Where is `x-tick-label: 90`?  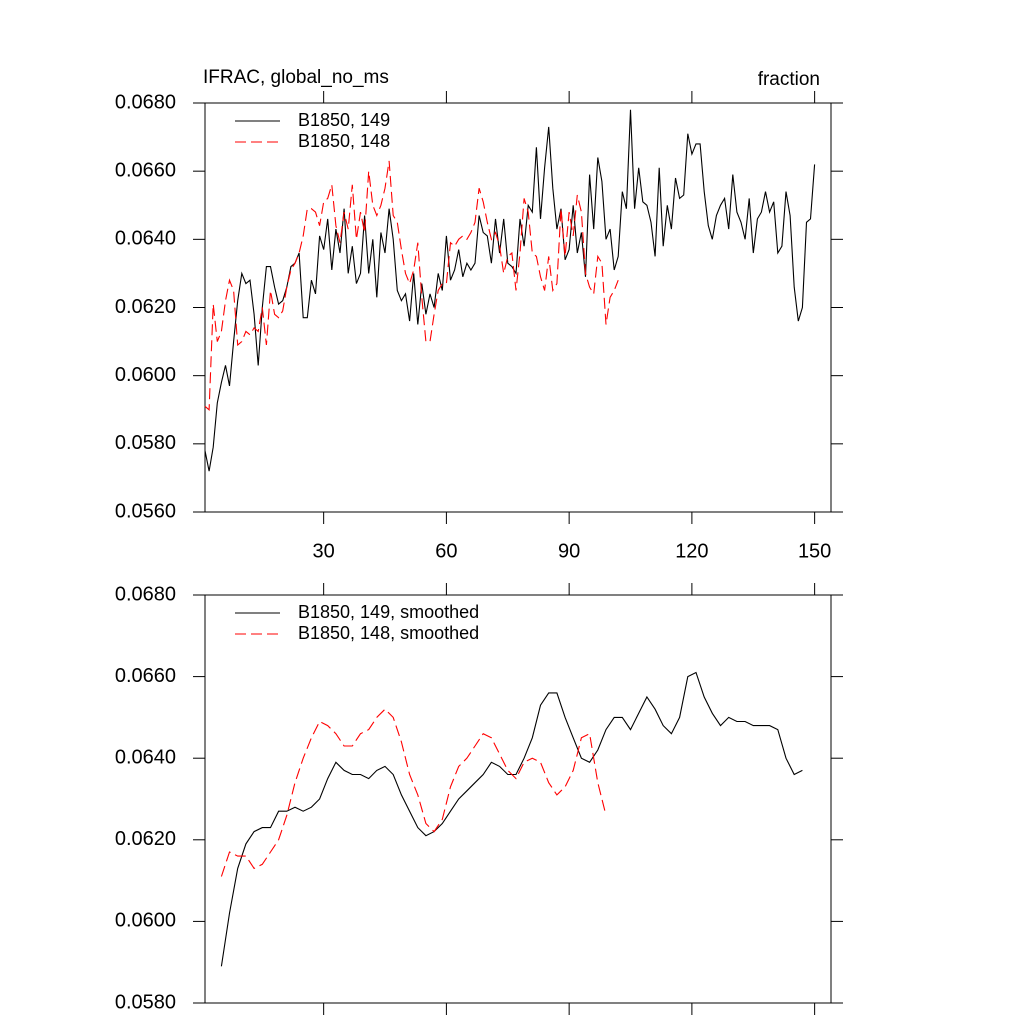
x-tick-label: 90 is located at coordinates (569, 551).